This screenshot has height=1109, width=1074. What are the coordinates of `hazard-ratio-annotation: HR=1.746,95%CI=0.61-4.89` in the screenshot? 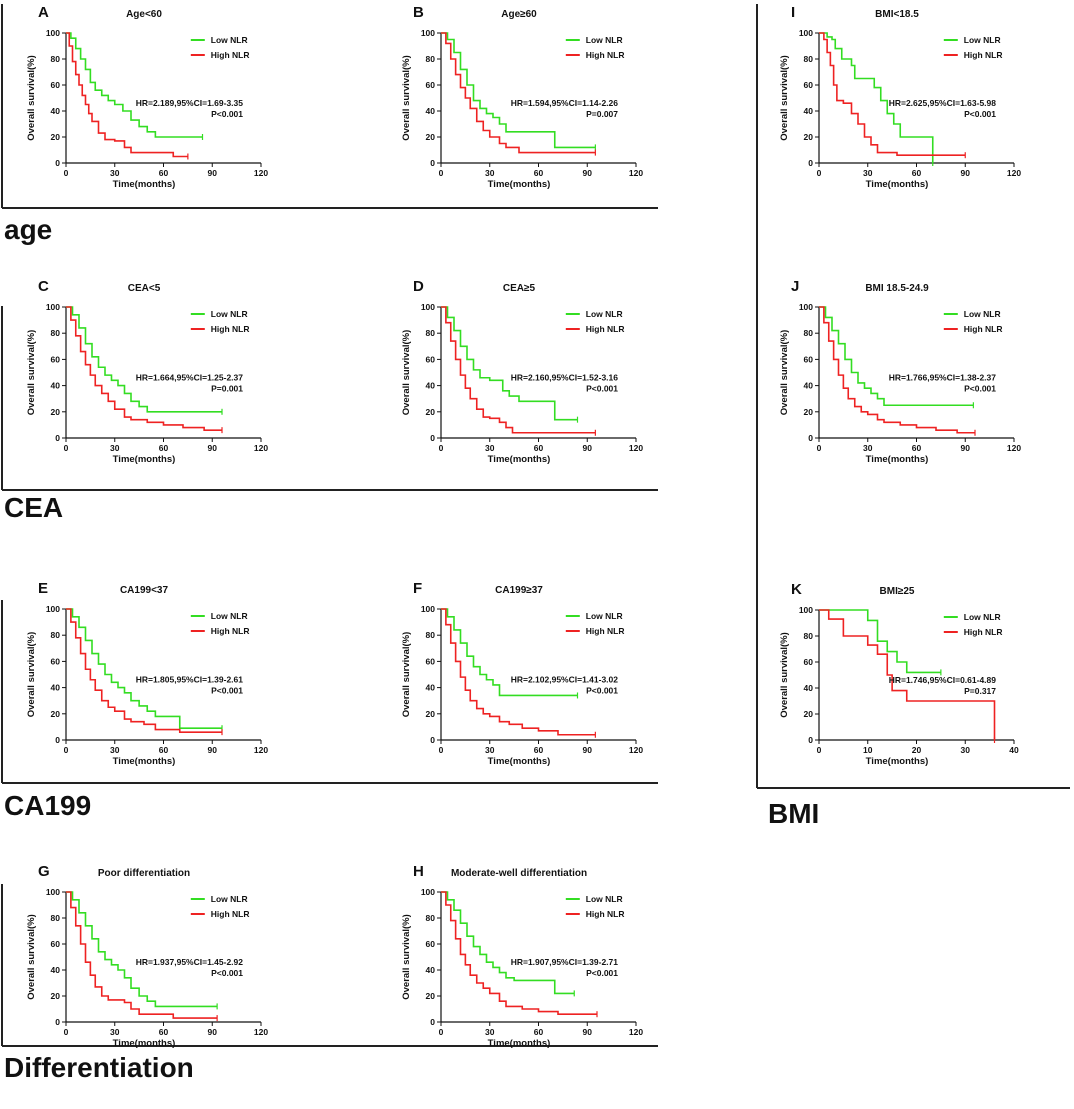 It's located at (943, 680).